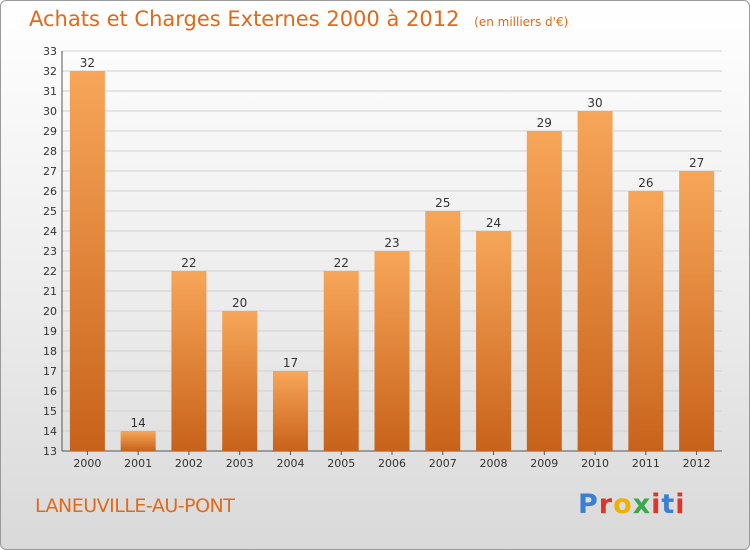 The width and height of the screenshot is (750, 550). I want to click on logo-letter: r, so click(606, 504).